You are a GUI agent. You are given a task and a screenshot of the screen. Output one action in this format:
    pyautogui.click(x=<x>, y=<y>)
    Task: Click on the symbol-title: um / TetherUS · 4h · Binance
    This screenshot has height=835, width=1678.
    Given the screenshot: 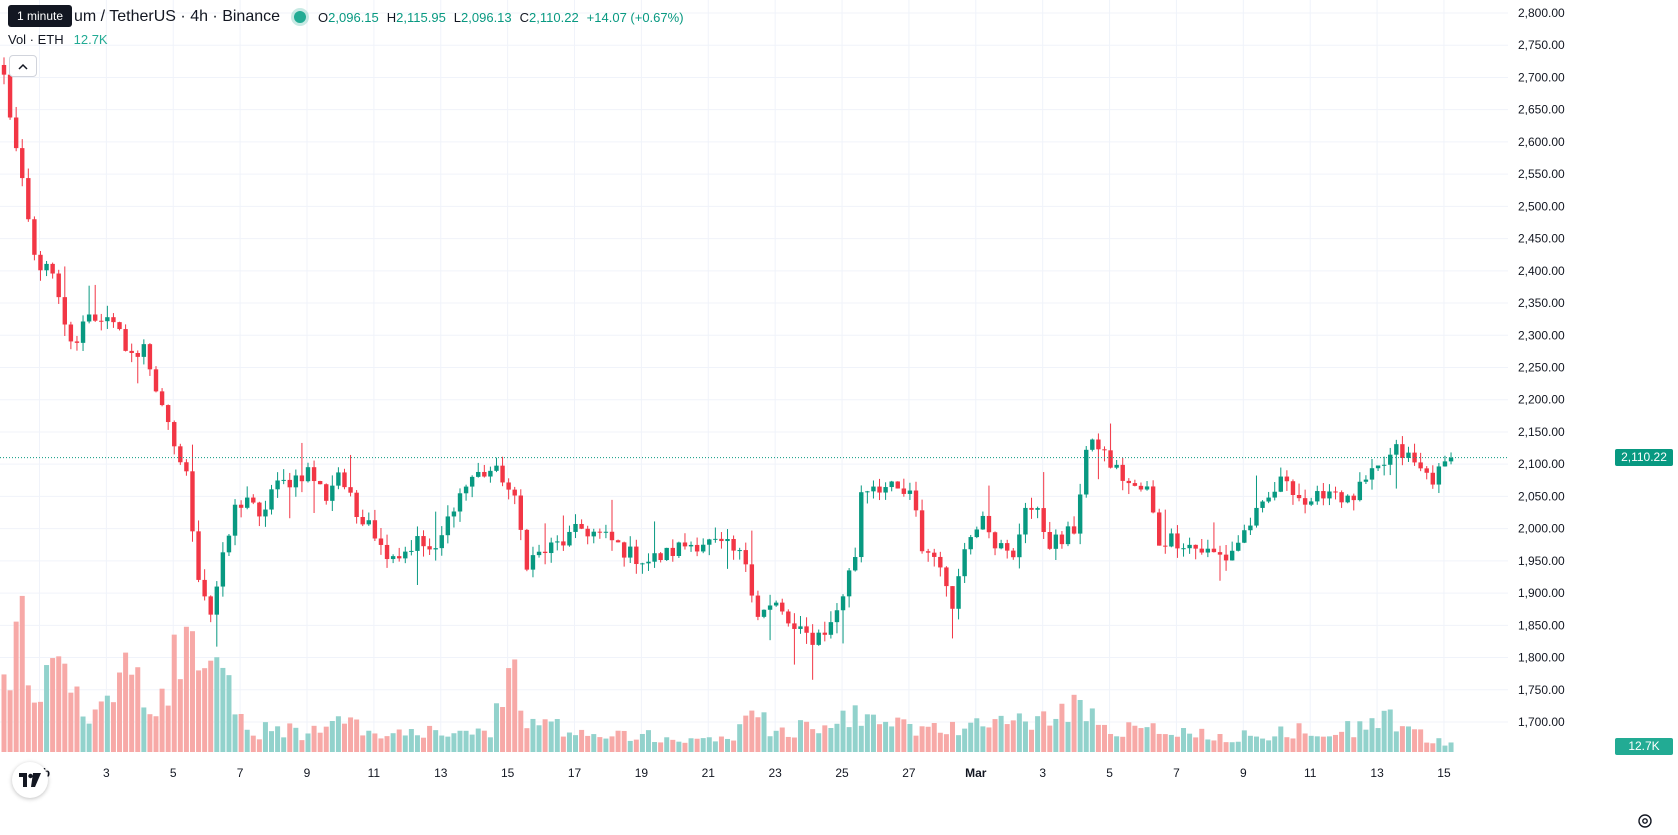 What is the action you would take?
    pyautogui.click(x=177, y=16)
    